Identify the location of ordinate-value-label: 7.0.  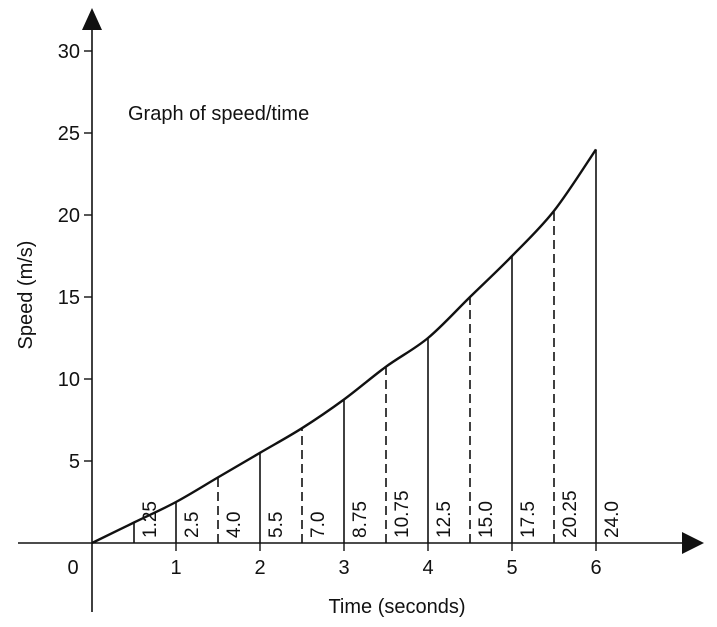
(318, 525).